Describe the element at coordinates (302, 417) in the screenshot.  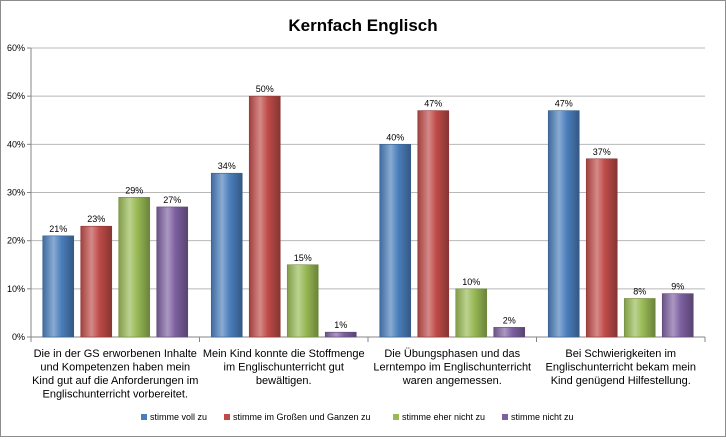
I see `legend-label: stimme im Großen und Ganzen zu` at that location.